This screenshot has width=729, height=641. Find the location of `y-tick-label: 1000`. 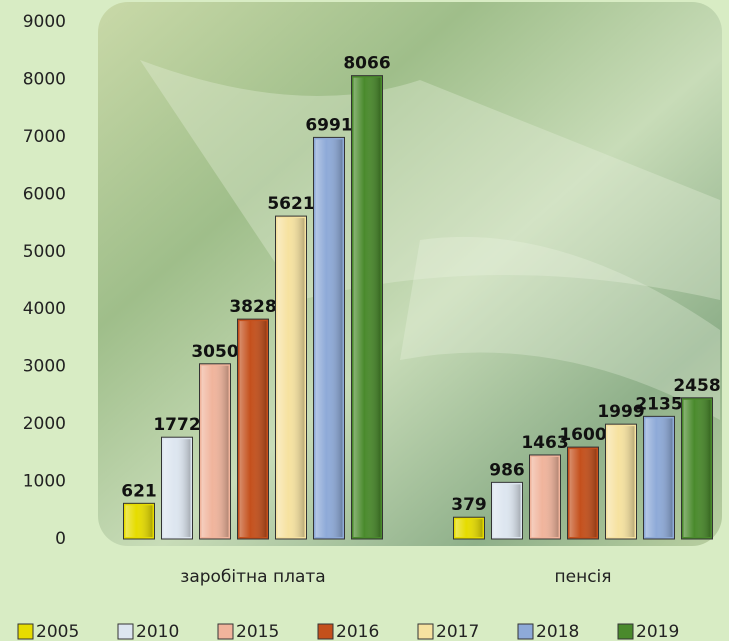

y-tick-label: 1000 is located at coordinates (44, 482).